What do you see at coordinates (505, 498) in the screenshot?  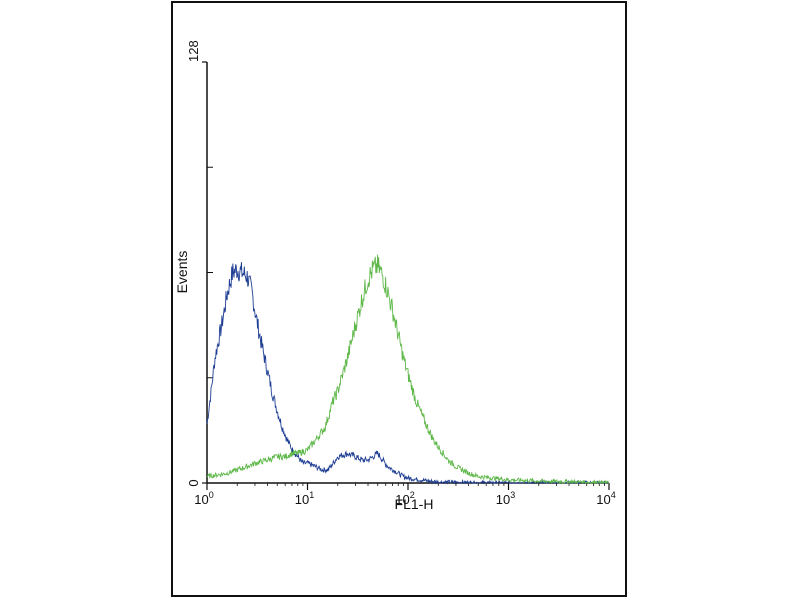 I see `x-tick-label: 10³` at bounding box center [505, 498].